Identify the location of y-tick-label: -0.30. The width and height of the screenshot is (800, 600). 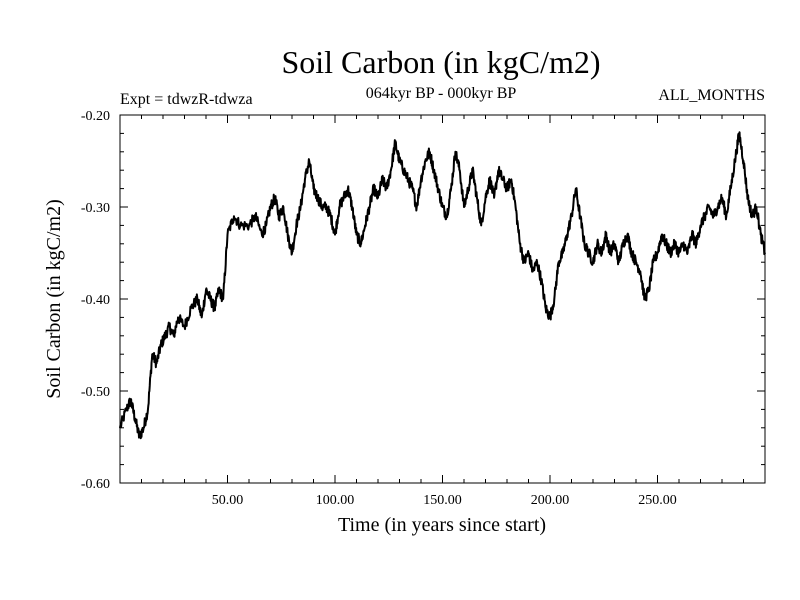
(95, 208).